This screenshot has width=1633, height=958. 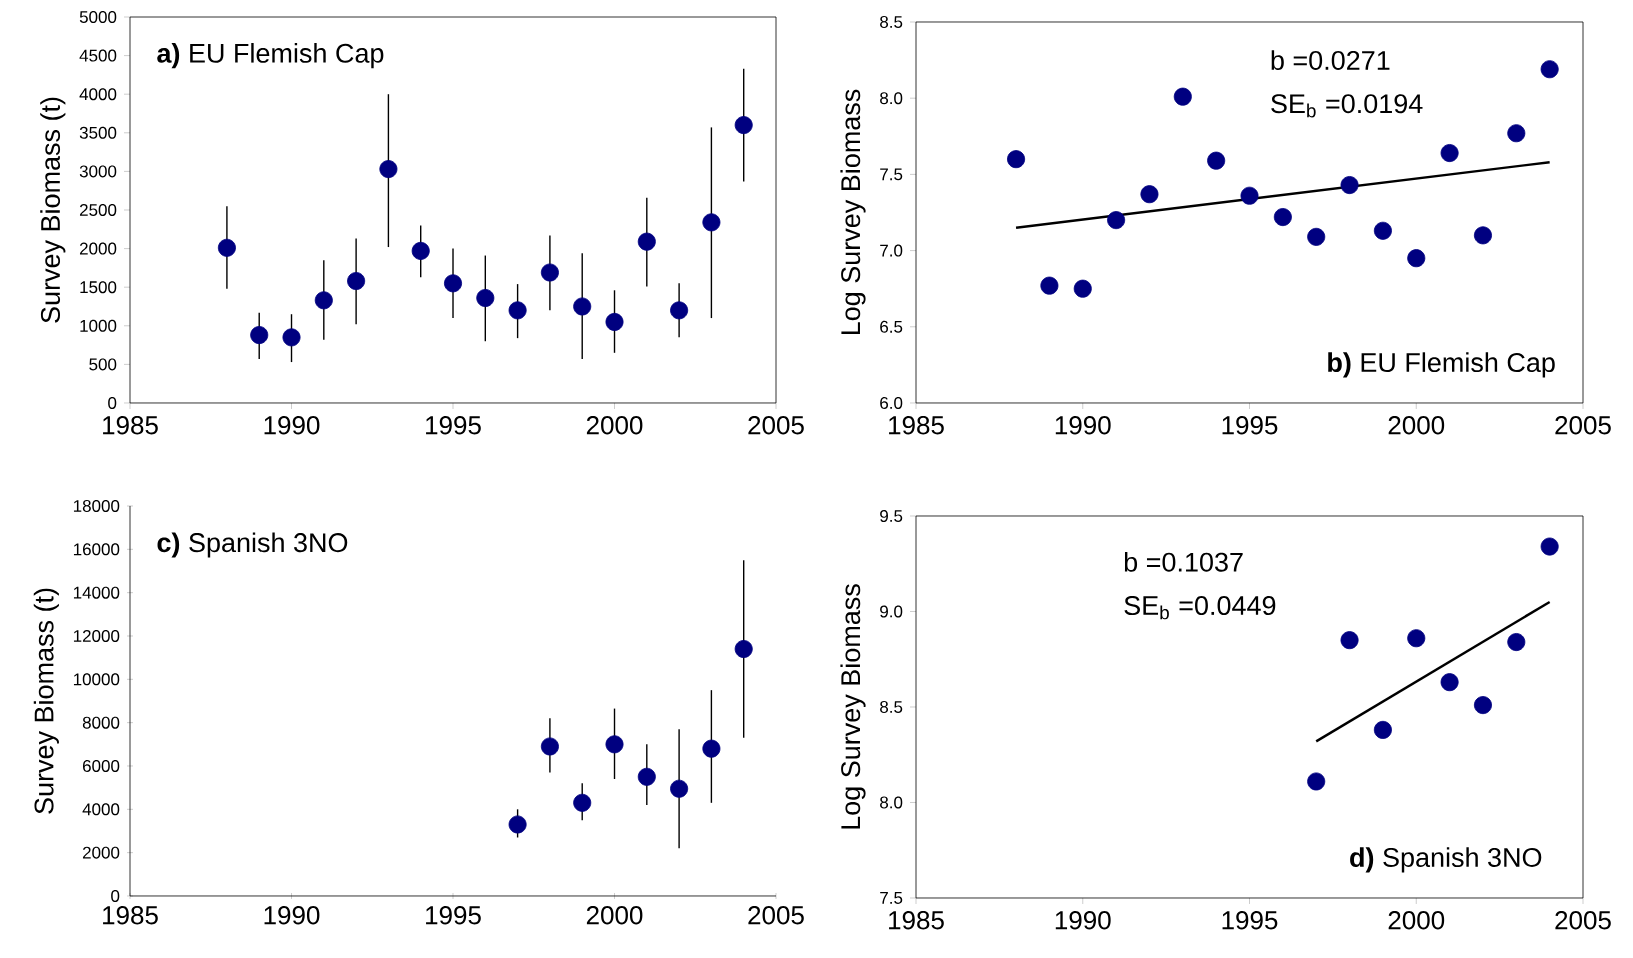 I want to click on annotation: b =0.0271, so click(x=1330, y=60).